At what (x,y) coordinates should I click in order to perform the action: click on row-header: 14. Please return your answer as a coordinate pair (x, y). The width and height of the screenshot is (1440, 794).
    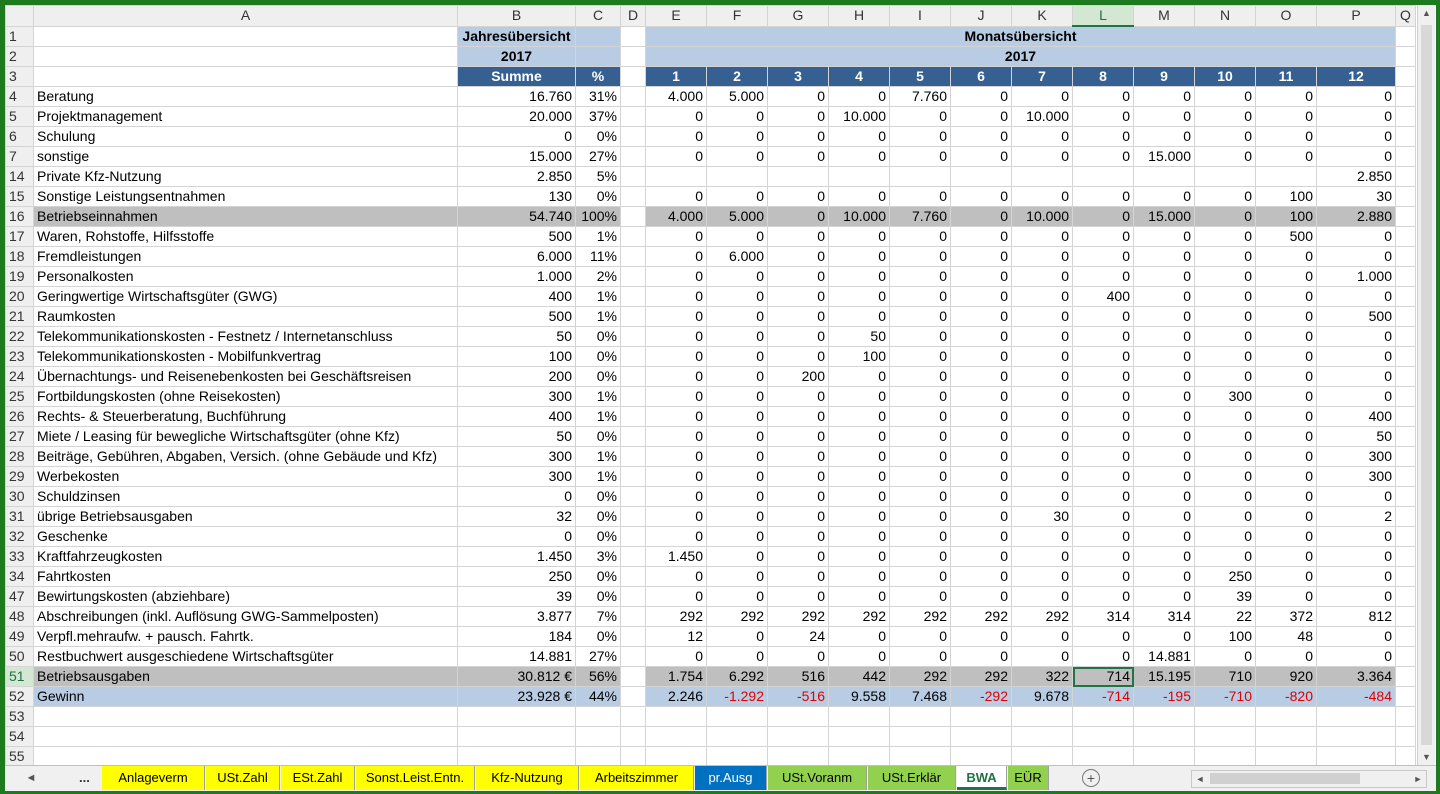
    Looking at the image, I should click on (19, 176).